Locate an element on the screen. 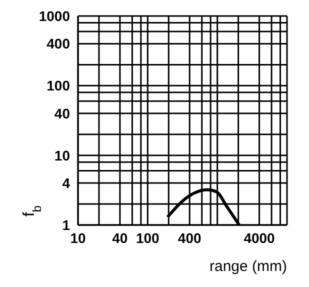 The height and width of the screenshot is (287, 309). y-tick-label: 4 is located at coordinates (66, 183).